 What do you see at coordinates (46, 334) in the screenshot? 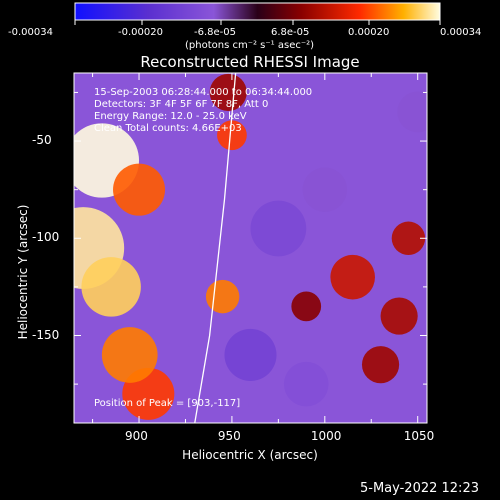
I see `y-tick-label: -150` at bounding box center [46, 334].